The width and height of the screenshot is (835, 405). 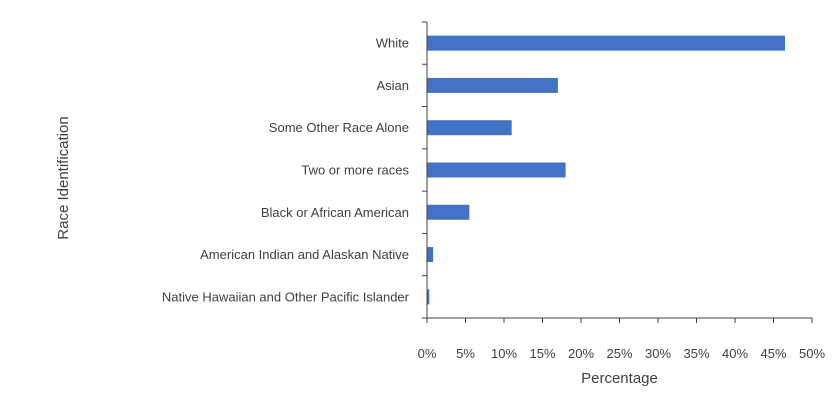 What do you see at coordinates (355, 170) in the screenshot?
I see `category-label-two-or-more-races: Two or more races` at bounding box center [355, 170].